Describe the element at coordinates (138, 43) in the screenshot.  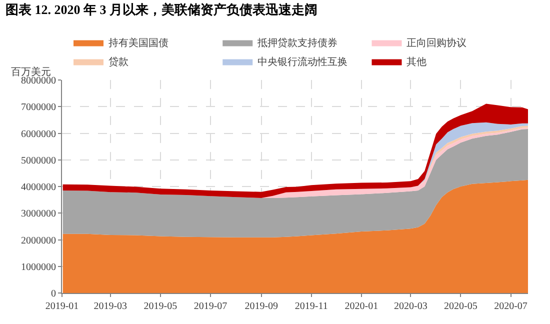
I see `legend-label: 持有美国国债` at that location.